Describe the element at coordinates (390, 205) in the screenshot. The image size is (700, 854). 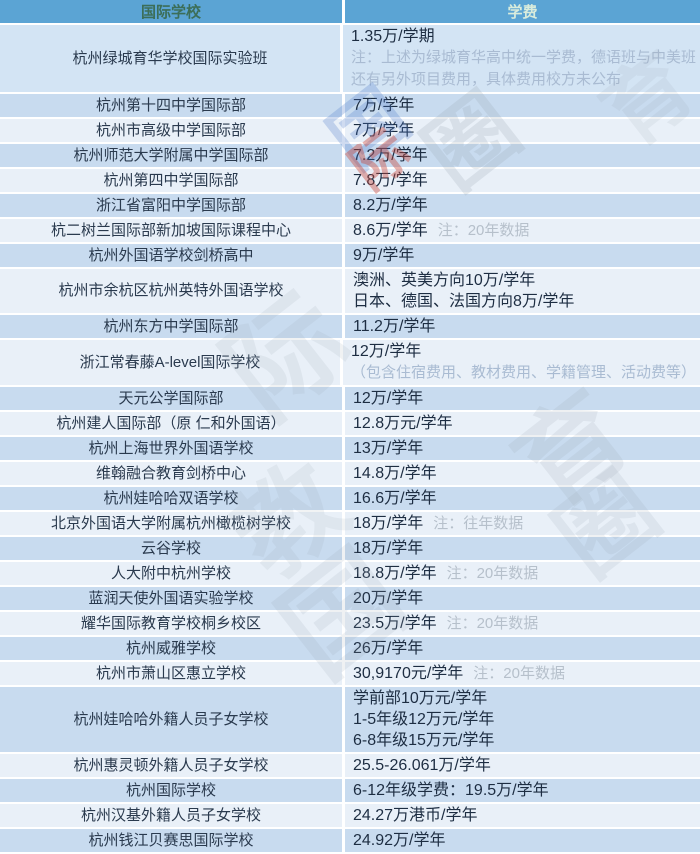
I see `fee-value: 8.2万/学年` at that location.